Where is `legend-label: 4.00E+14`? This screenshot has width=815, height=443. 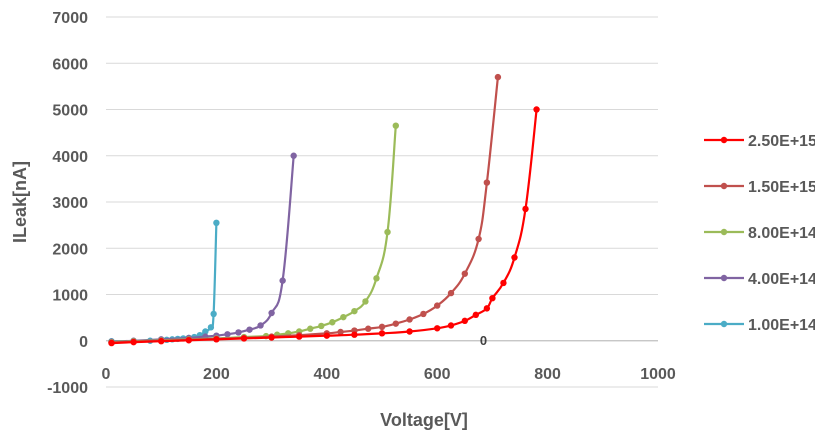 legend-label: 4.00E+14 is located at coordinates (781, 279).